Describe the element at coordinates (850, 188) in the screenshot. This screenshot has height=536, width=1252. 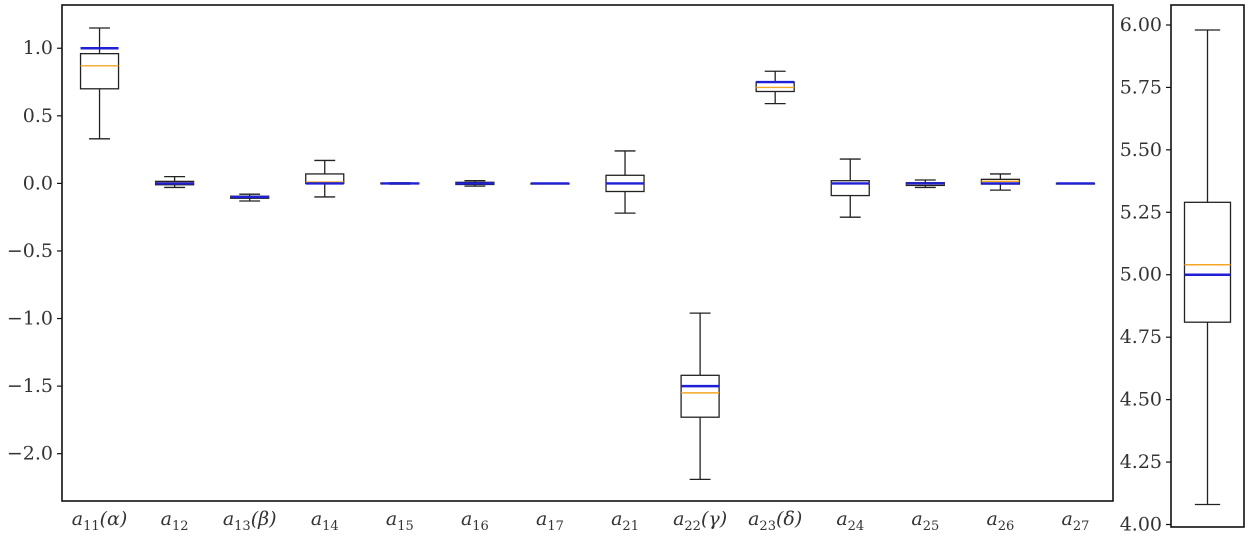
I see `box-a24` at that location.